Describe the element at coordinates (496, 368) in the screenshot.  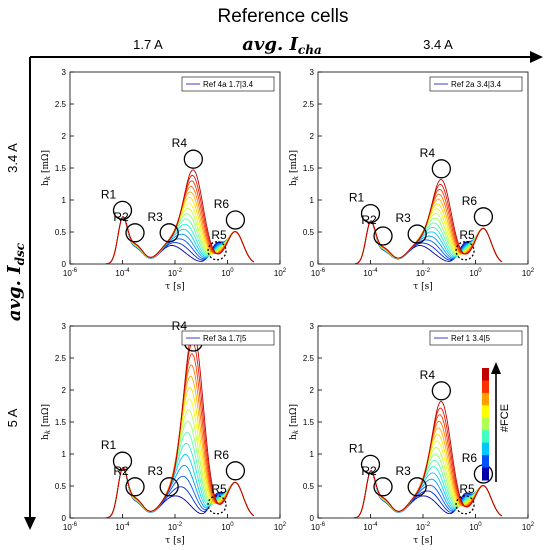
I see `colorbar-arrowhead` at that location.